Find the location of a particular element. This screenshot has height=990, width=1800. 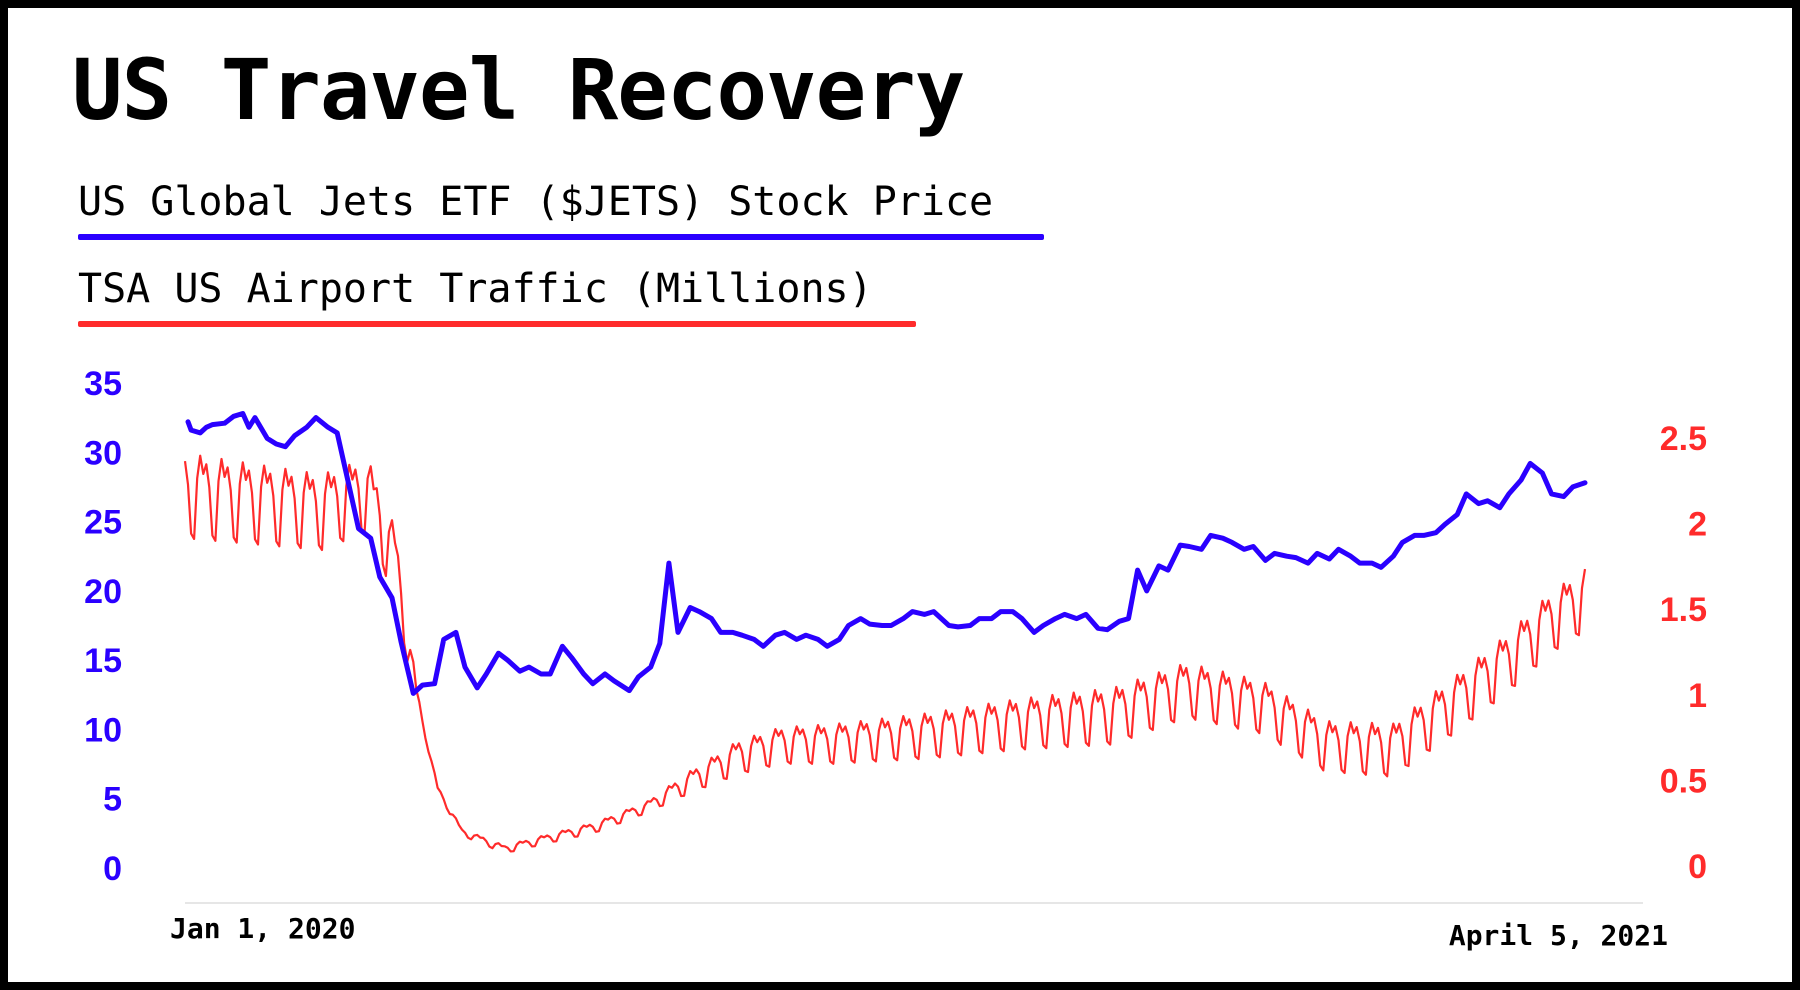

y-left-tick-label: 10 is located at coordinates (103, 730).